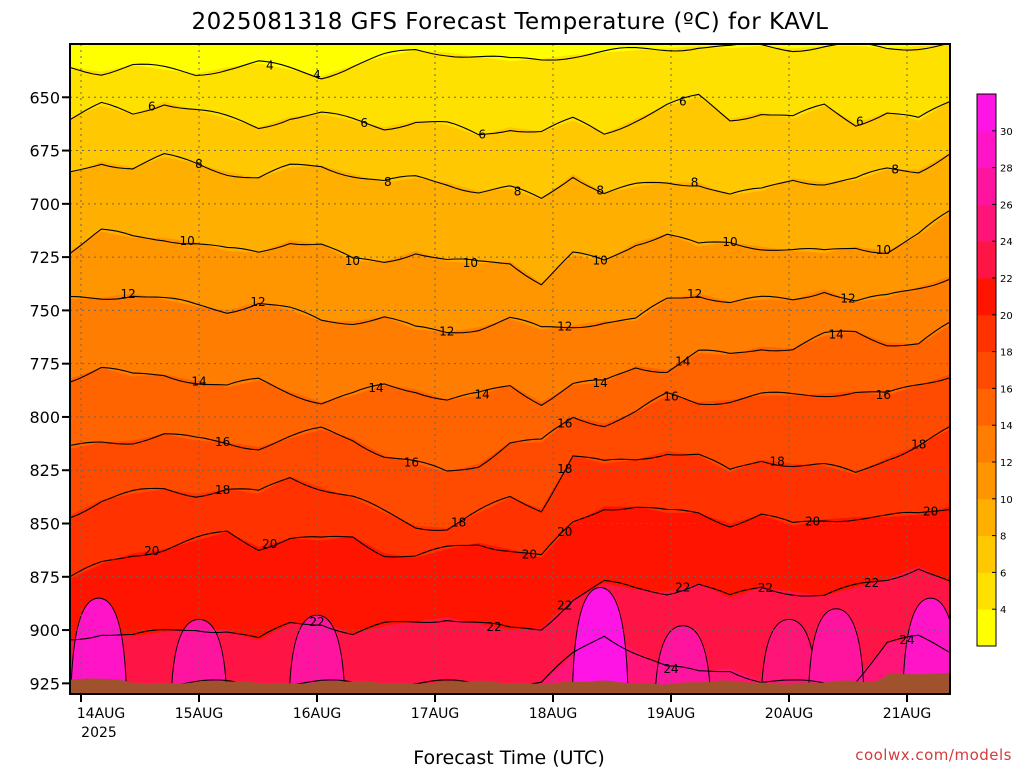  What do you see at coordinates (1003, 573) in the screenshot?
I see `colorbar-label-6: 6` at bounding box center [1003, 573].